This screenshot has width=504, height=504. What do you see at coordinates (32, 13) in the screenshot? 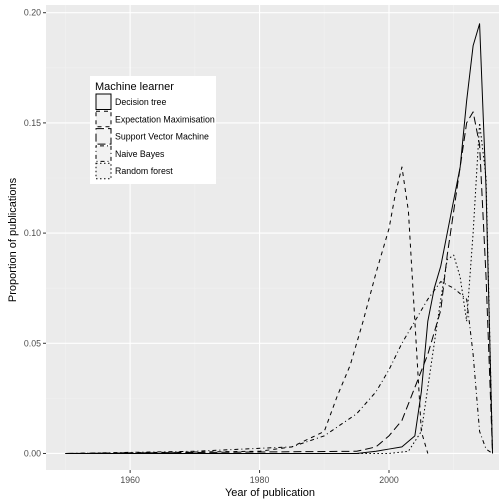
I see `y-tick-label: 0.20` at bounding box center [32, 13].